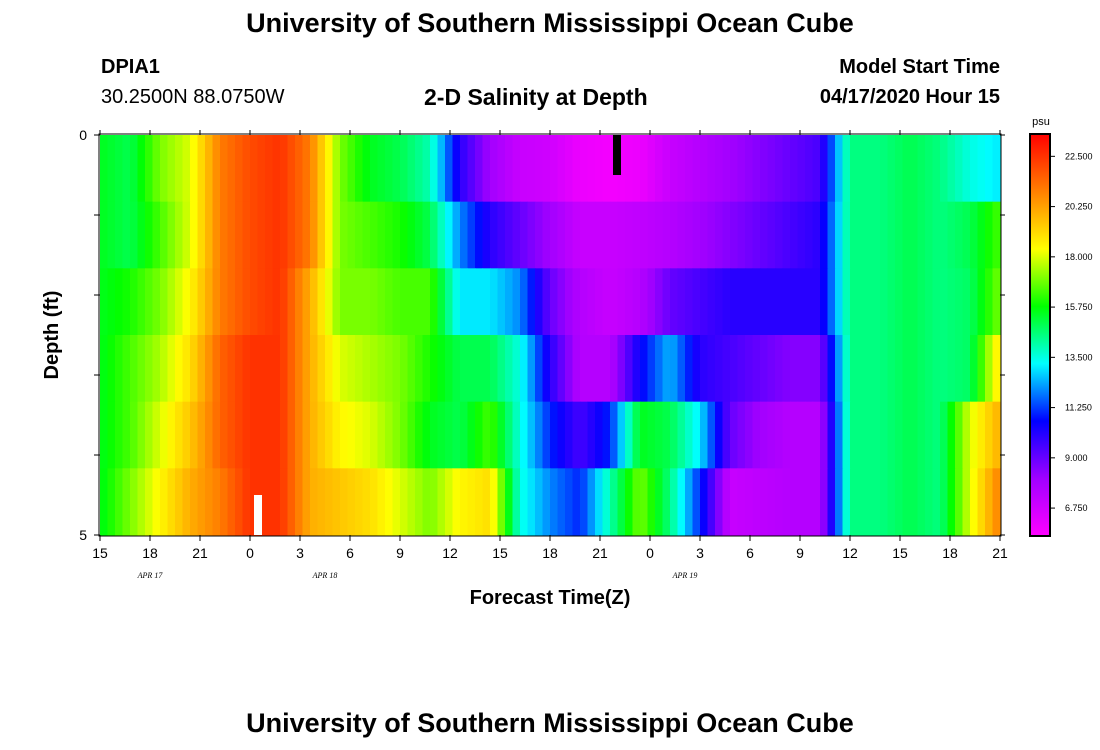 Image resolution: width=1100 pixels, height=750 pixels. Describe the element at coordinates (450, 553) in the screenshot. I see `x-tick-label: 12` at that location.